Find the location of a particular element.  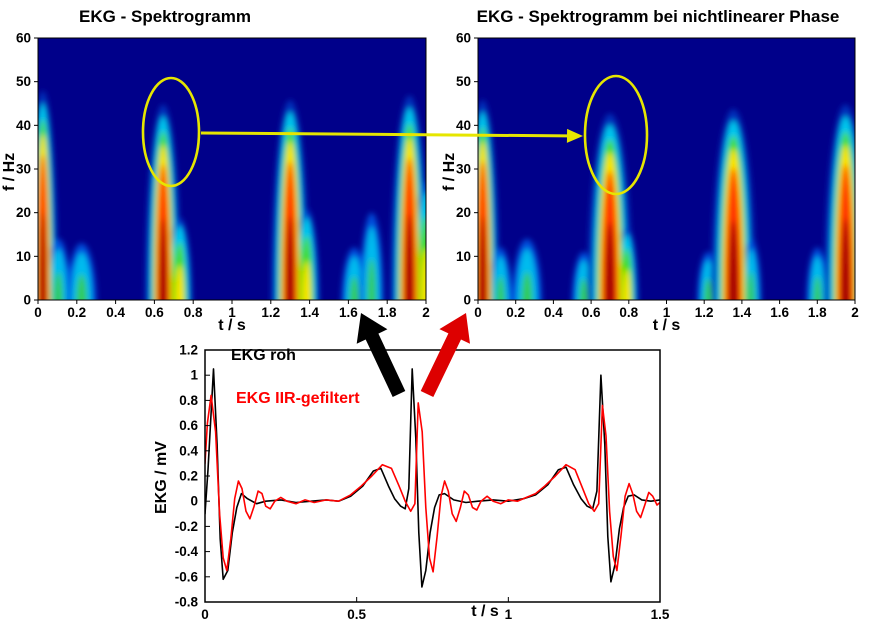

y-tick-label: -0.2 is located at coordinates (186, 526).